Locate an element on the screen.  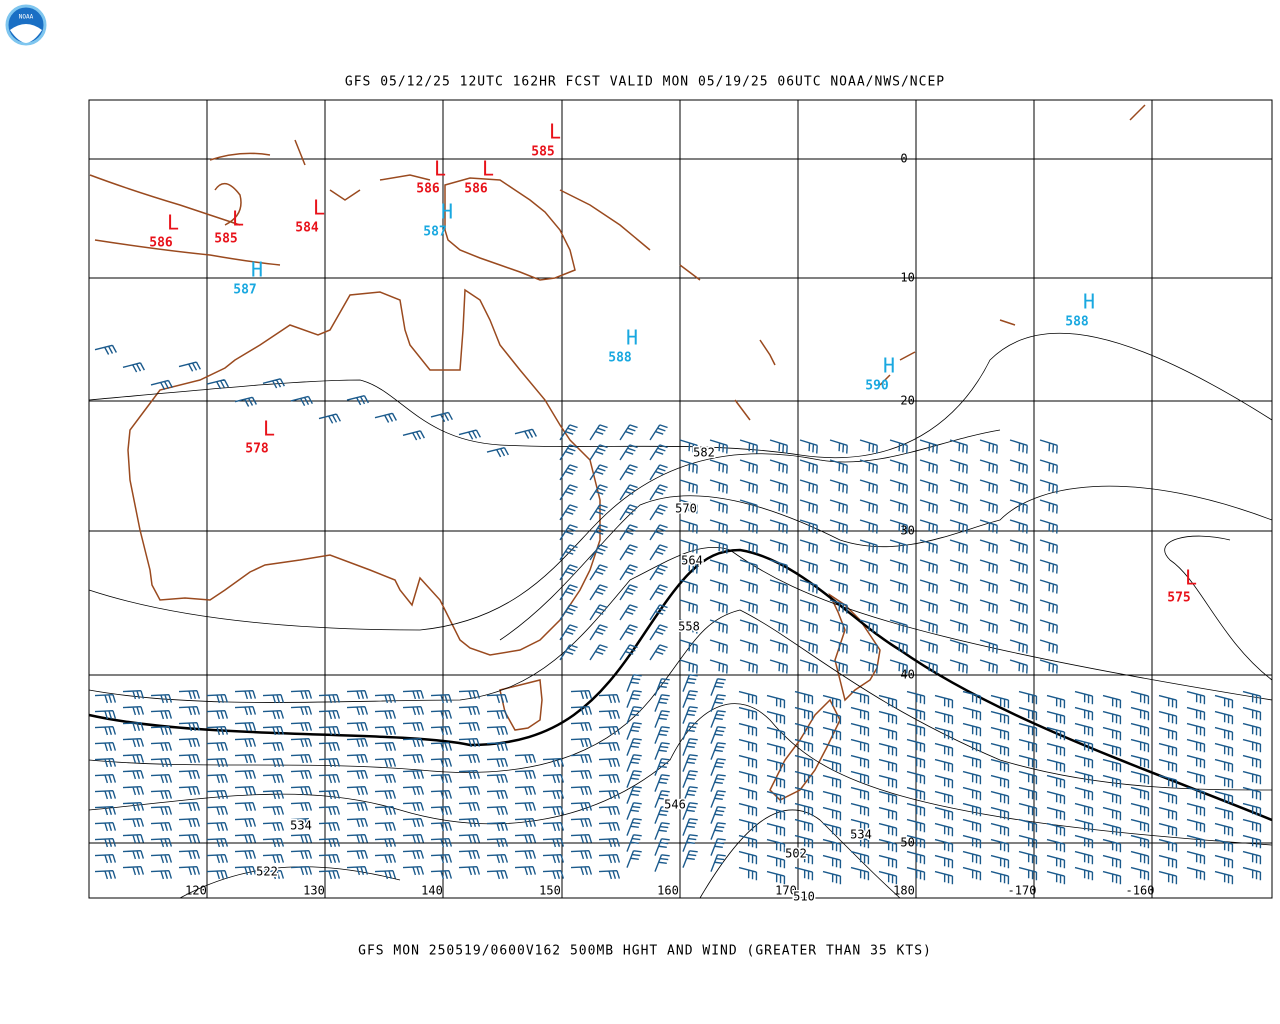
contour-label: 558 is located at coordinates (689, 627).